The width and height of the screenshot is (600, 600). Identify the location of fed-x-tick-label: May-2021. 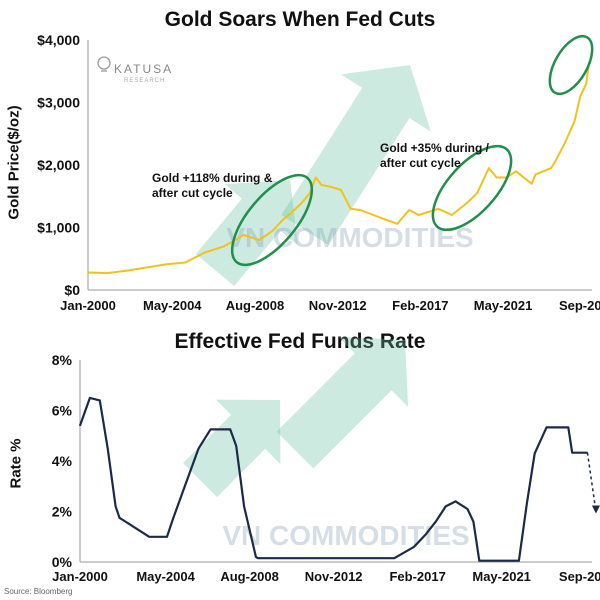
(501, 576).